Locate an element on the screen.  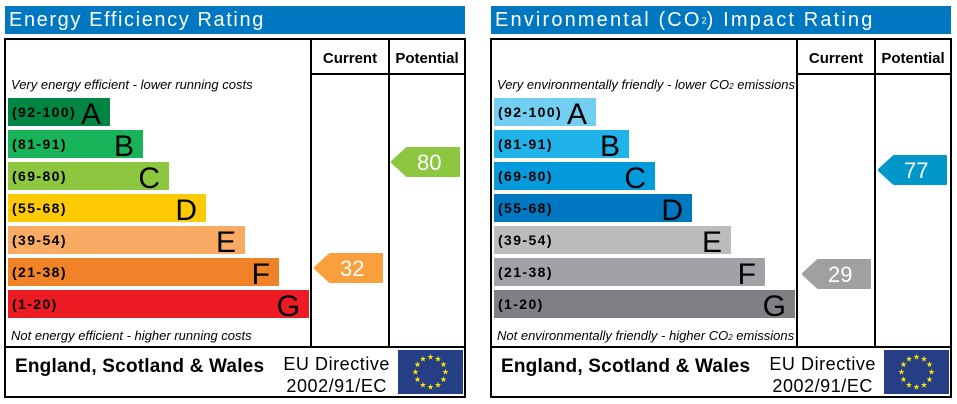
svg-text: 32 is located at coordinates (352, 268).